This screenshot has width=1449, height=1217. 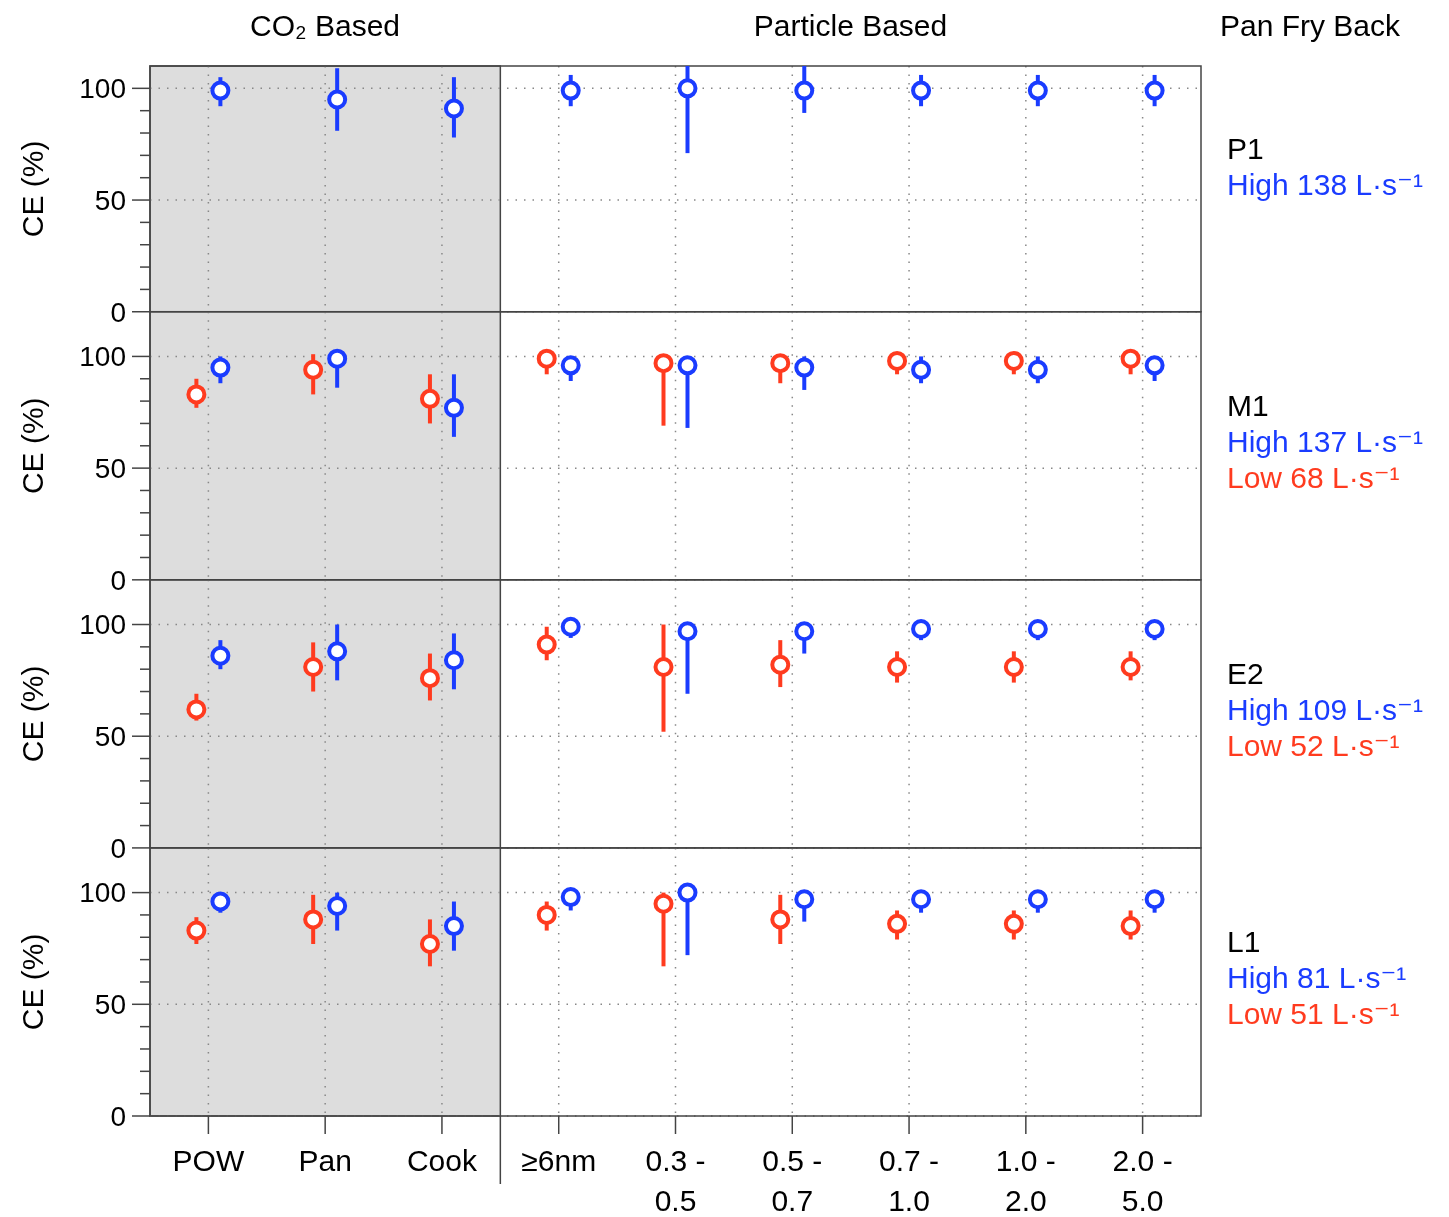 What do you see at coordinates (1310, 25) in the screenshot?
I see `text: Pan Fry Back` at bounding box center [1310, 25].